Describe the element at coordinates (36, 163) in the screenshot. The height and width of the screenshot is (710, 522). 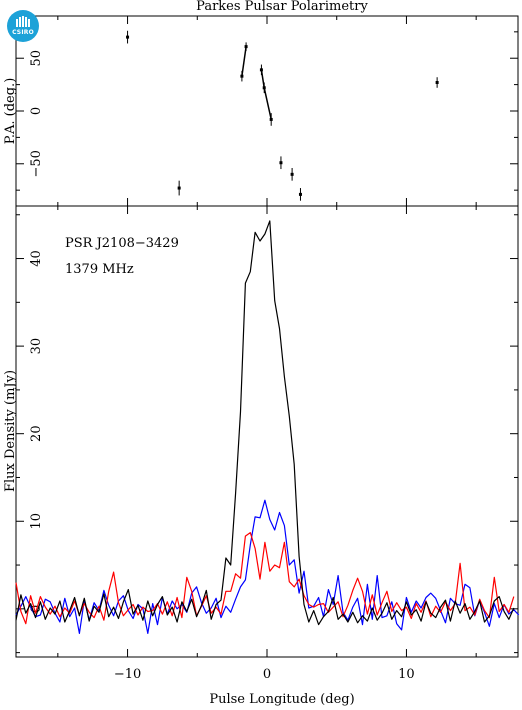
I see `pa-y-tick-label: −50` at that location.